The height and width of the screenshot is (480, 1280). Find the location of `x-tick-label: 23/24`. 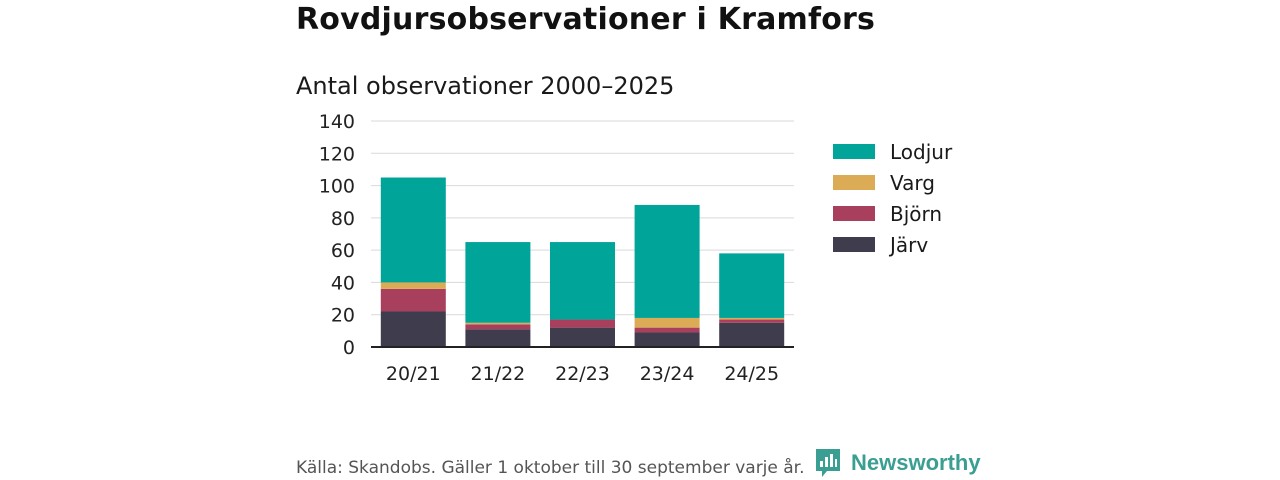

x-tick-label: 23/24 is located at coordinates (667, 374).